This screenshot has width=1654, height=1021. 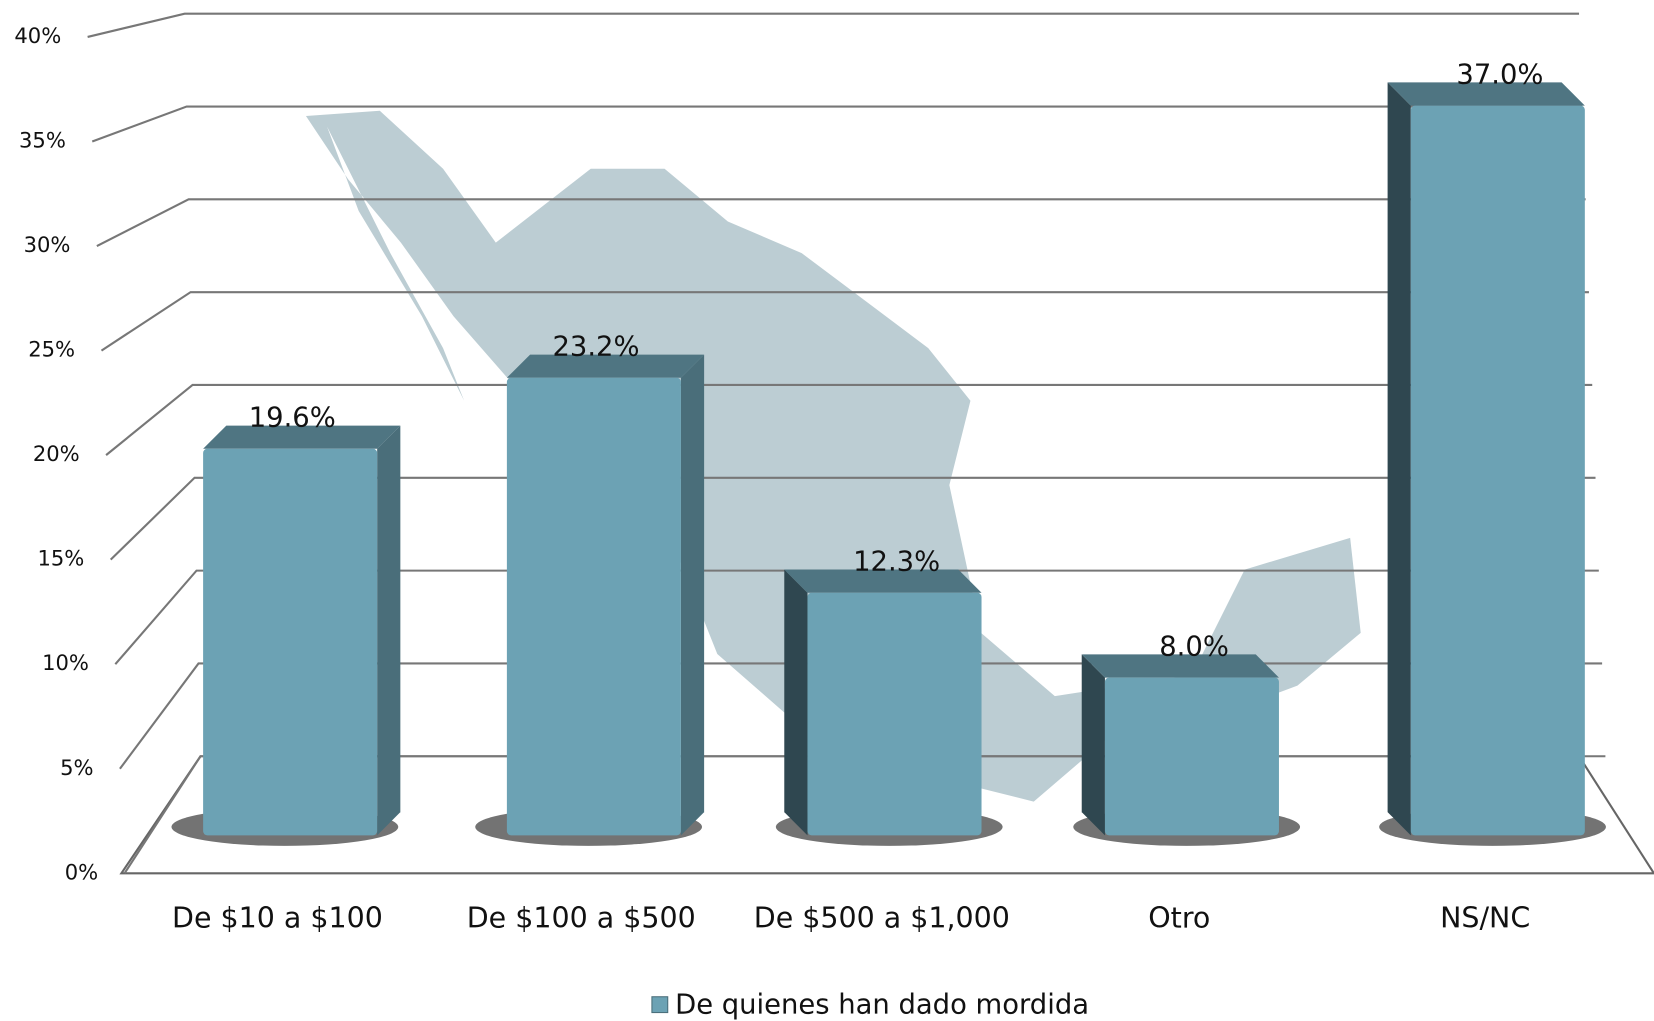 I want to click on data-label: 12.3%, so click(x=896, y=562).